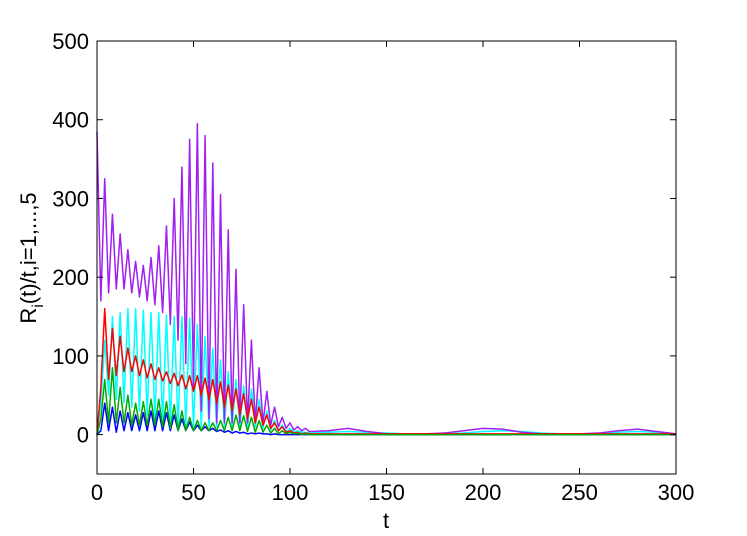  I want to click on x-tick-label: 150, so click(386, 492).